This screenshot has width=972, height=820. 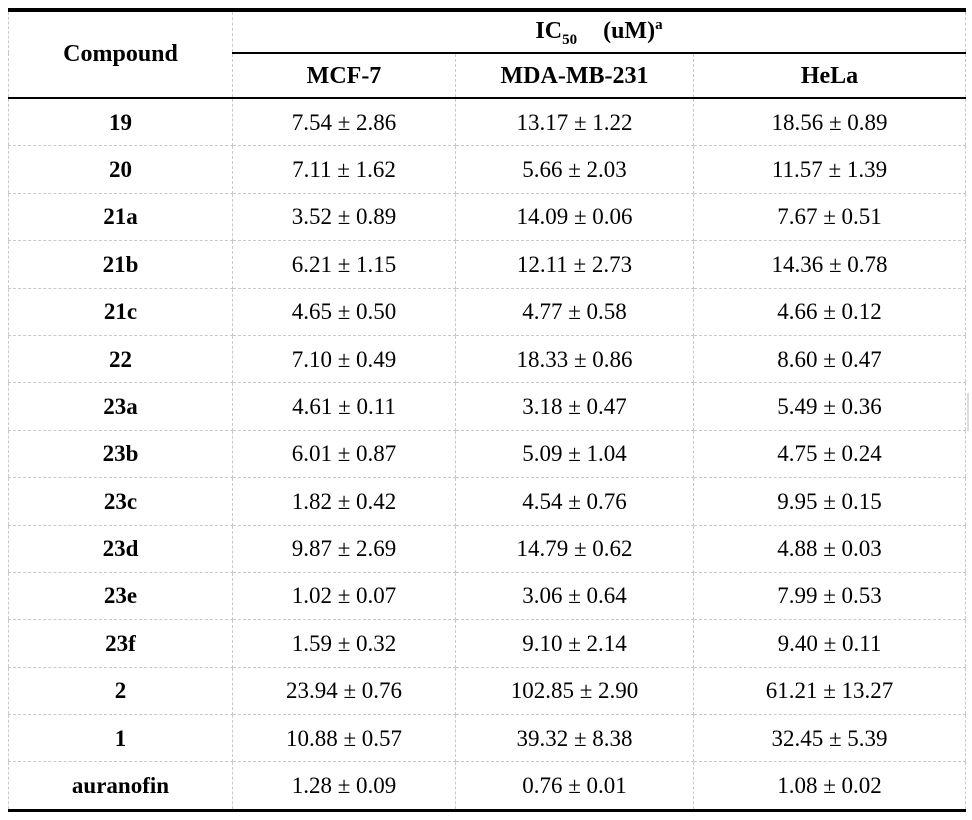 What do you see at coordinates (344, 786) in the screenshot?
I see `value-cell: 1.28 ± 0.09` at bounding box center [344, 786].